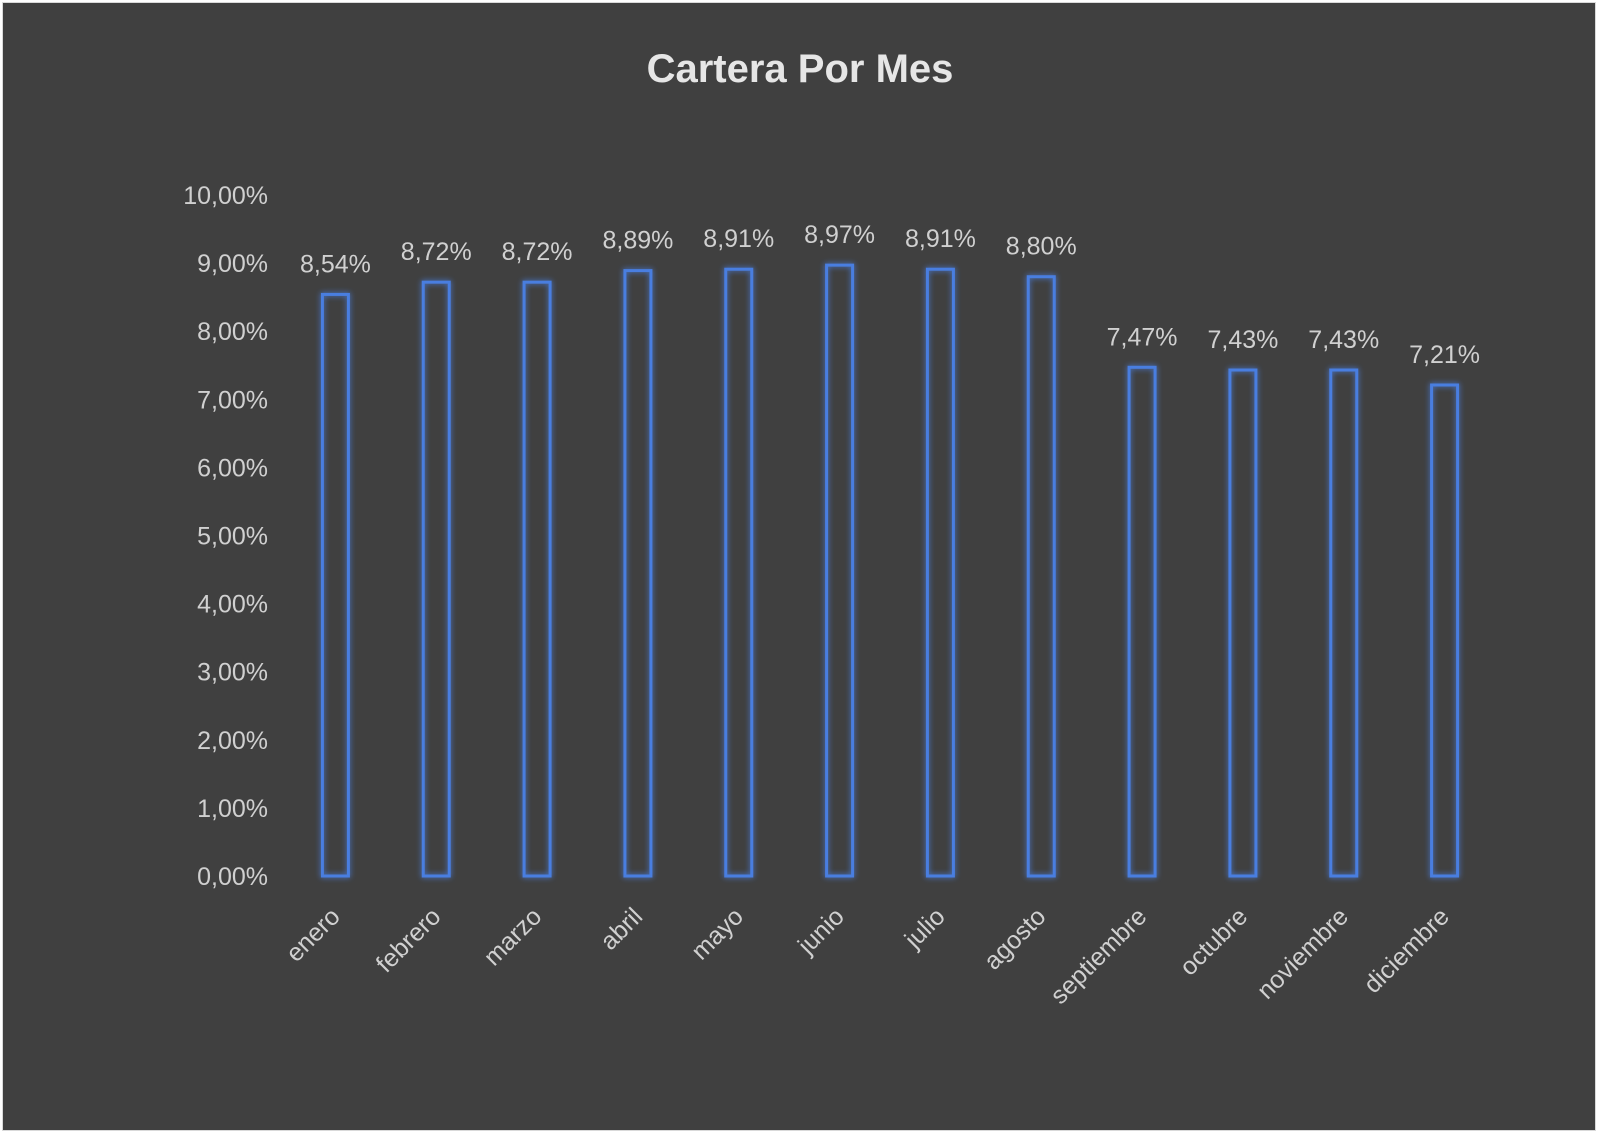 The width and height of the screenshot is (1600, 1135). I want to click on y-tick-label: 2,00%, so click(232, 741).